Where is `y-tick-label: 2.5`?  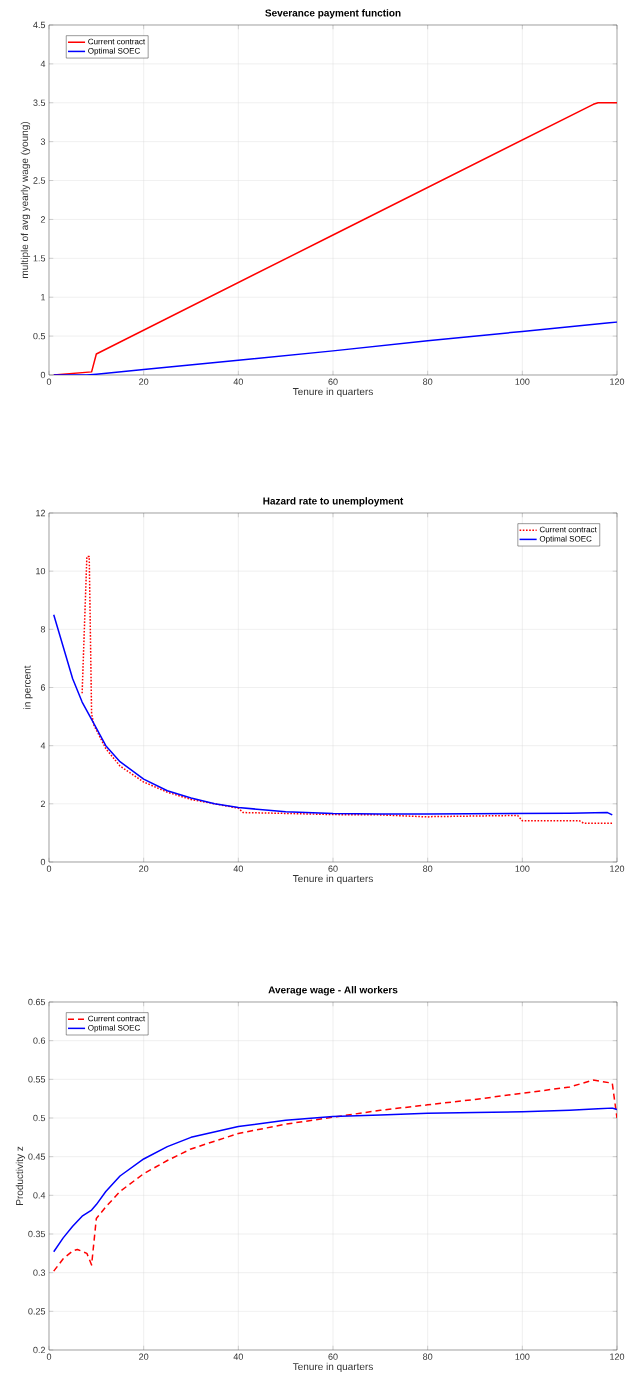
y-tick-label: 2.5 is located at coordinates (39, 180).